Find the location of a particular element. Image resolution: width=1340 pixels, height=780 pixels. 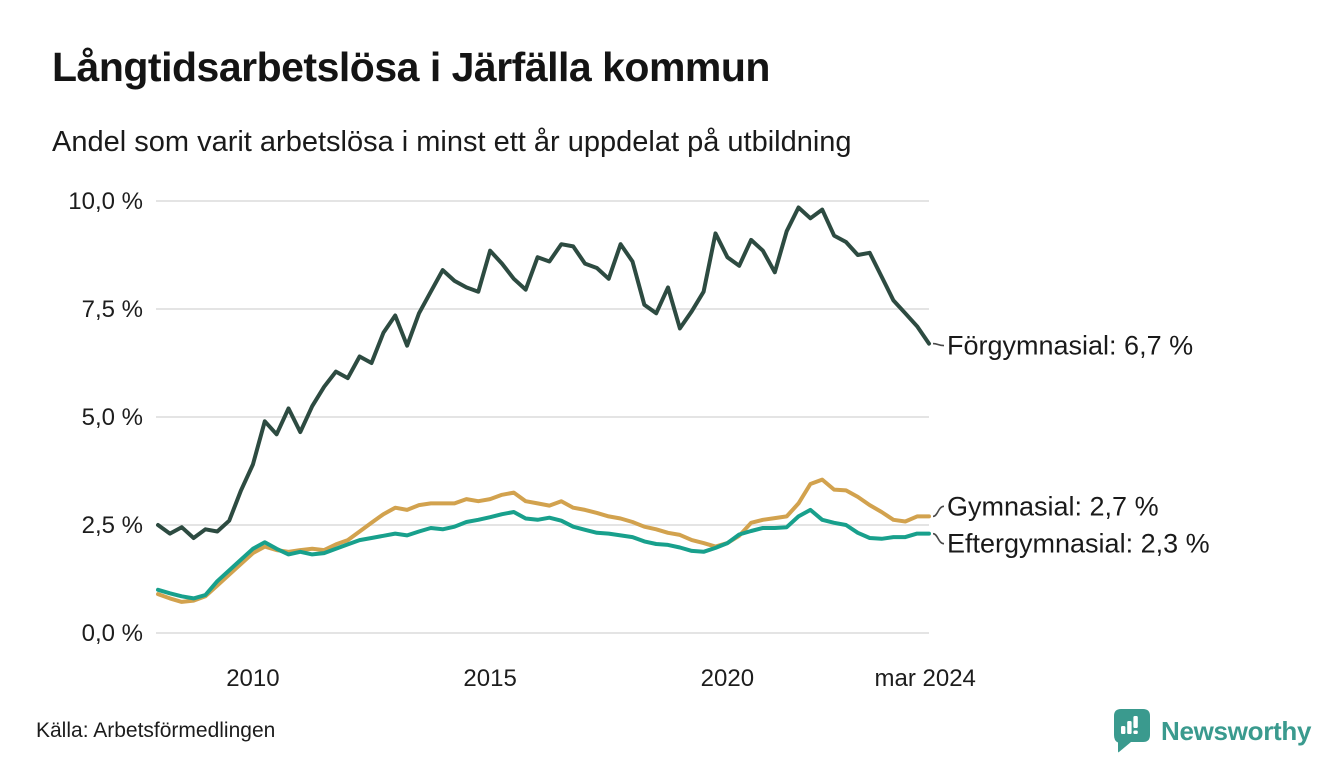

y-tick-label: 5,0 % is located at coordinates (112, 417).